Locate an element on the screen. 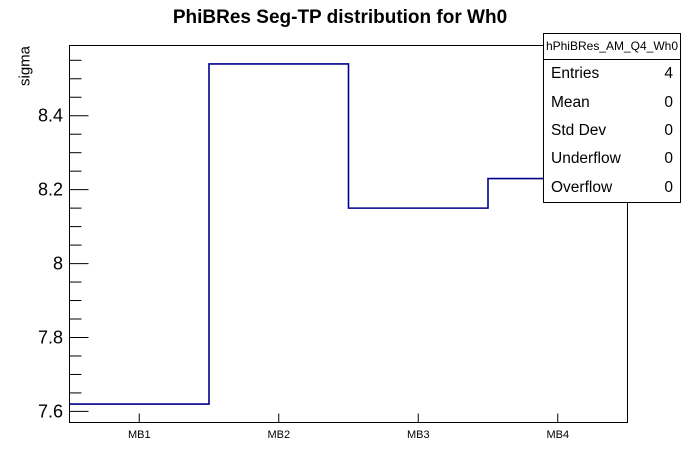 The width and height of the screenshot is (696, 472). stats-label: Mean is located at coordinates (570, 102).